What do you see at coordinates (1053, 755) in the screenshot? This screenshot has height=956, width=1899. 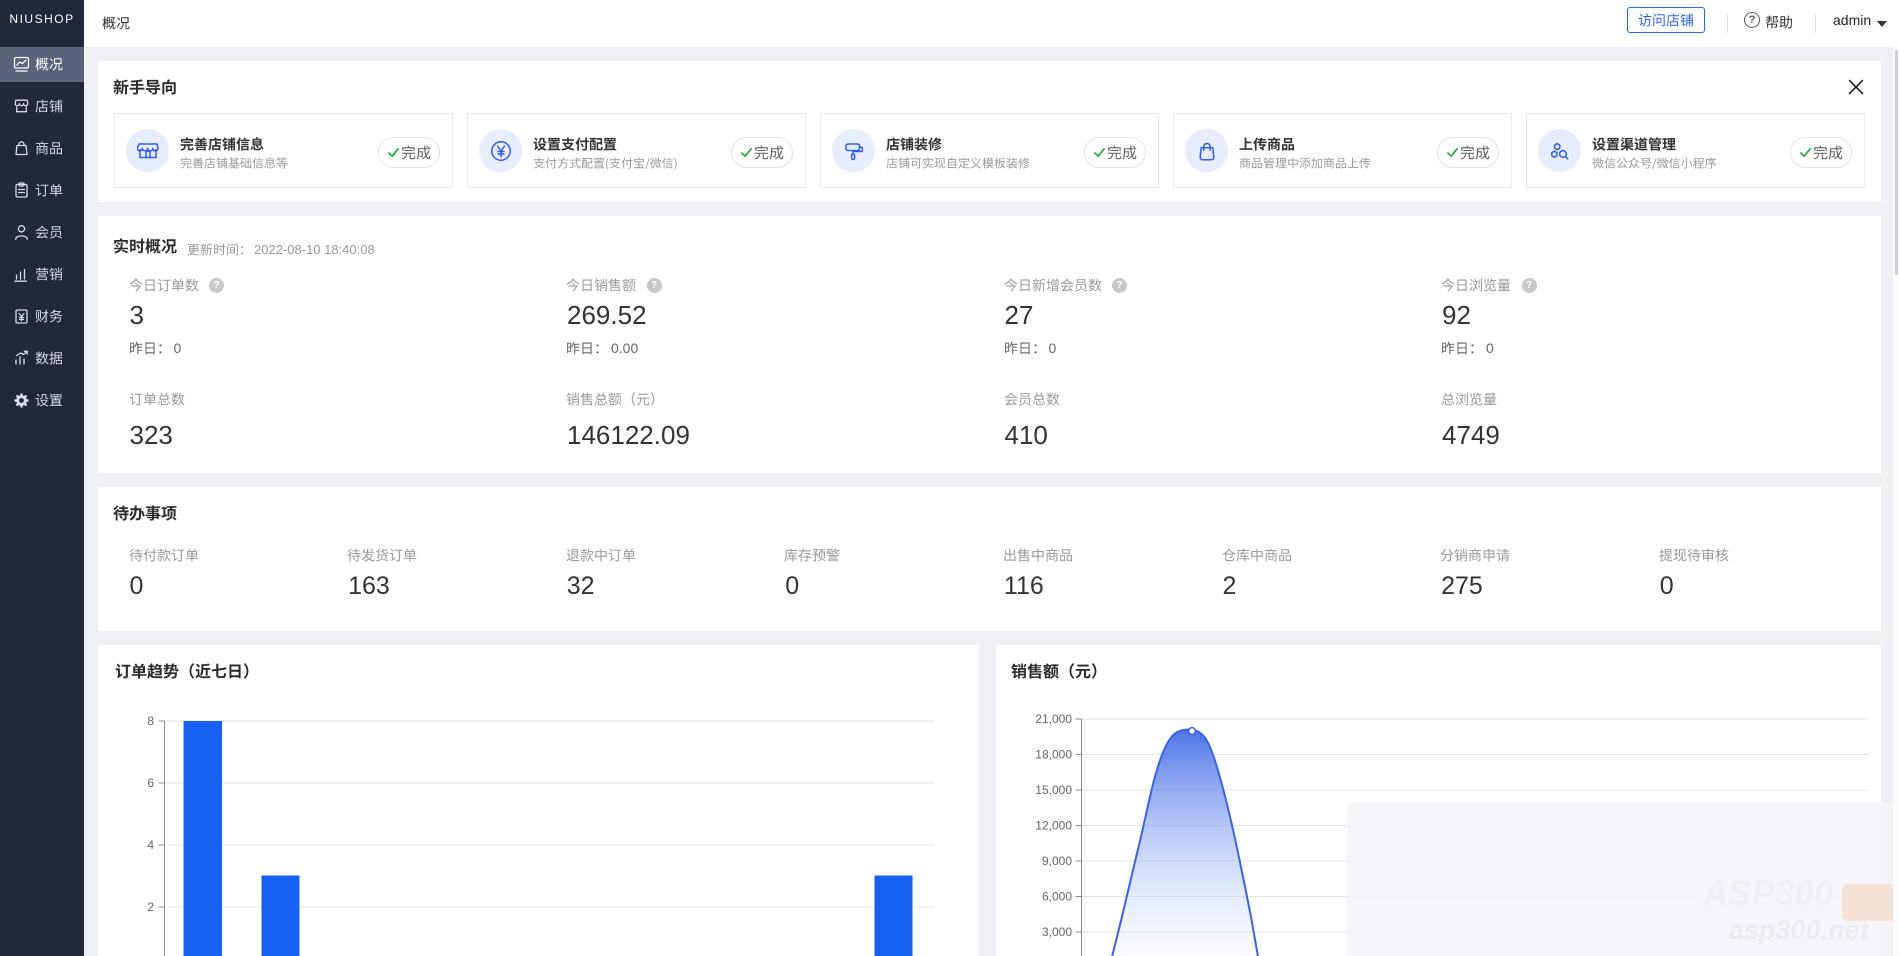 I see `svg-text: 18,000` at bounding box center [1053, 755].